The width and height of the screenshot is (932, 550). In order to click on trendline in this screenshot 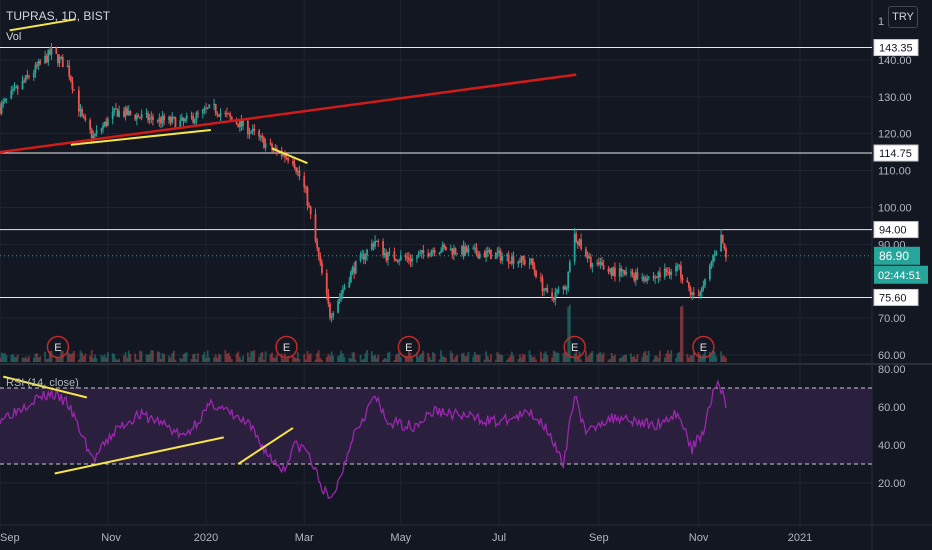, I will do `click(289, 156)`.